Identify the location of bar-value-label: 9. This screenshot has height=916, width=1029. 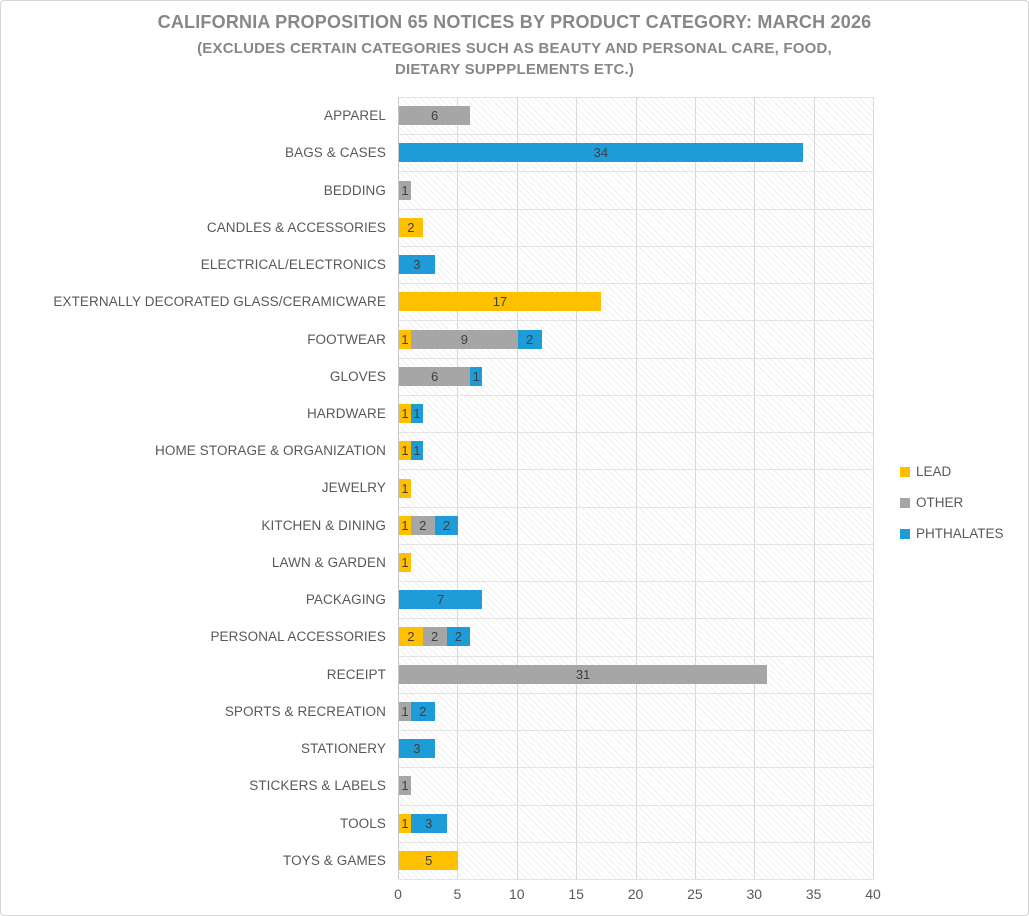
(464, 339).